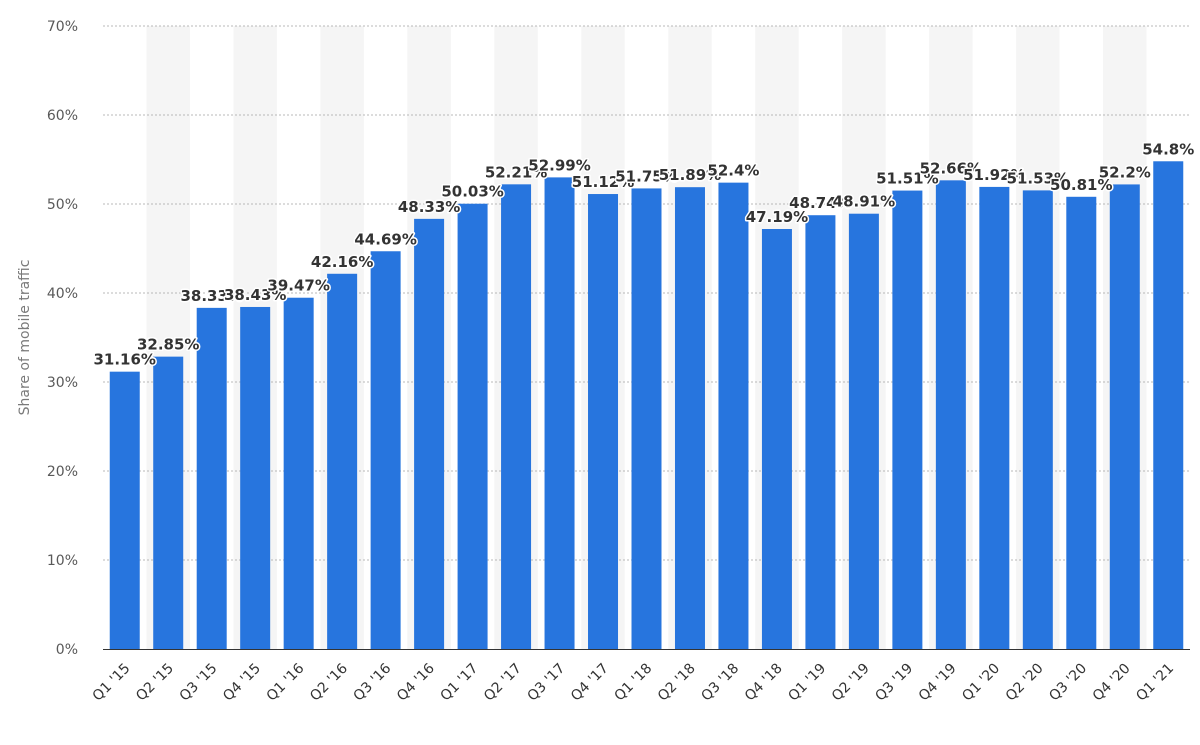 The height and width of the screenshot is (745, 1200). What do you see at coordinates (416, 682) in the screenshot?
I see `x-tick-label: Q4 '16` at bounding box center [416, 682].